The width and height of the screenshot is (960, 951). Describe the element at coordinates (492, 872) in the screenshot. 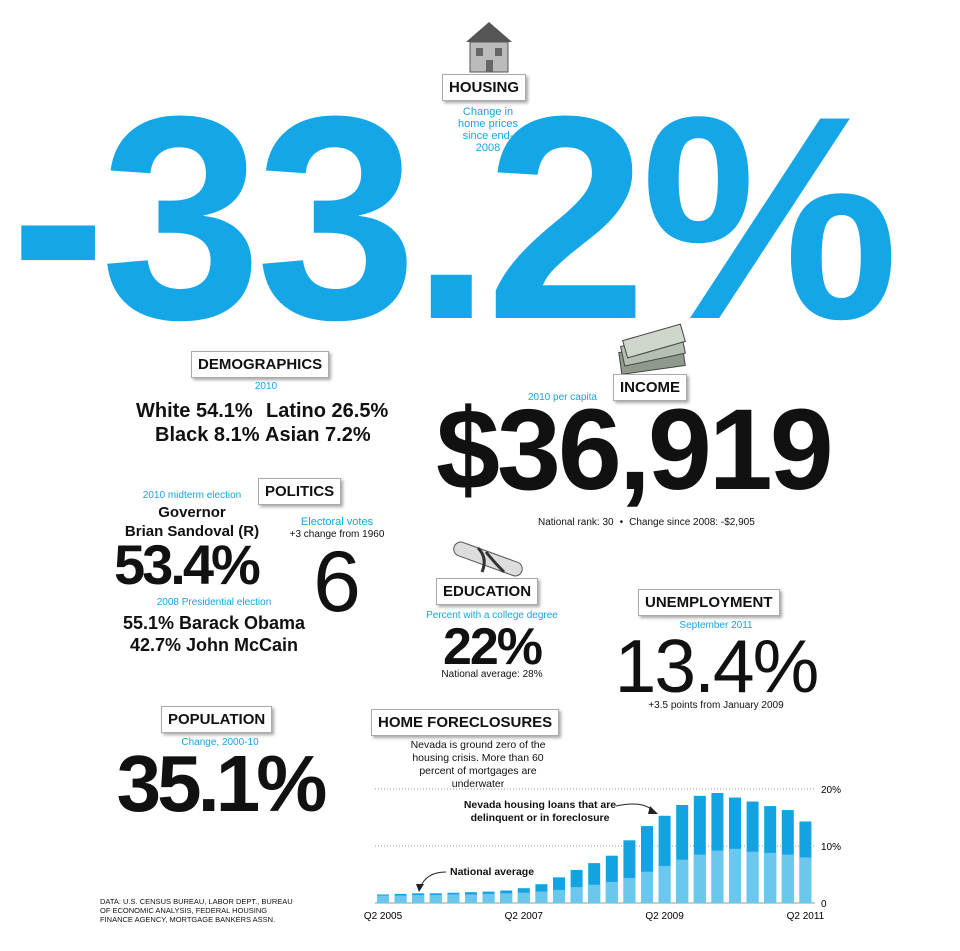

I see `series-annotation: National average` at that location.